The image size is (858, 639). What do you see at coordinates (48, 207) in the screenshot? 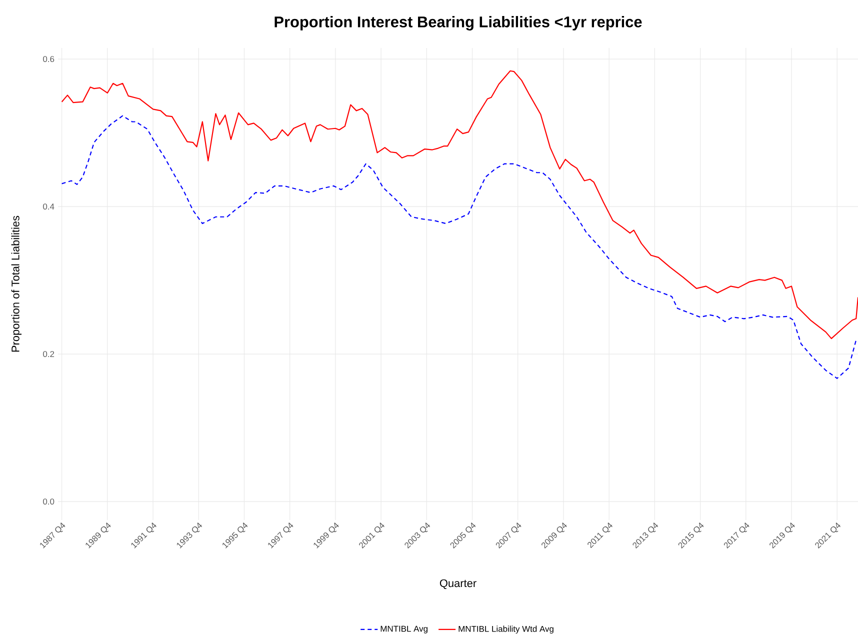
I see `y-tick-label: 0.4` at bounding box center [48, 207].